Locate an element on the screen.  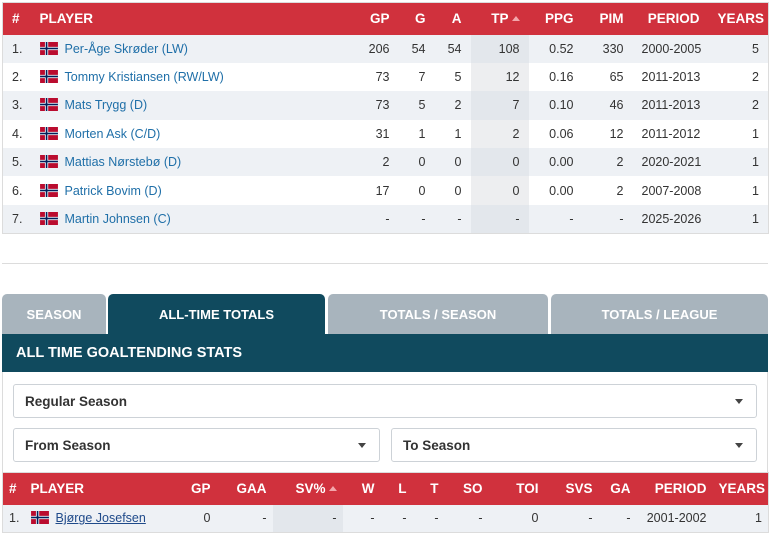
season-type-value: Regular Season is located at coordinates (76, 401).